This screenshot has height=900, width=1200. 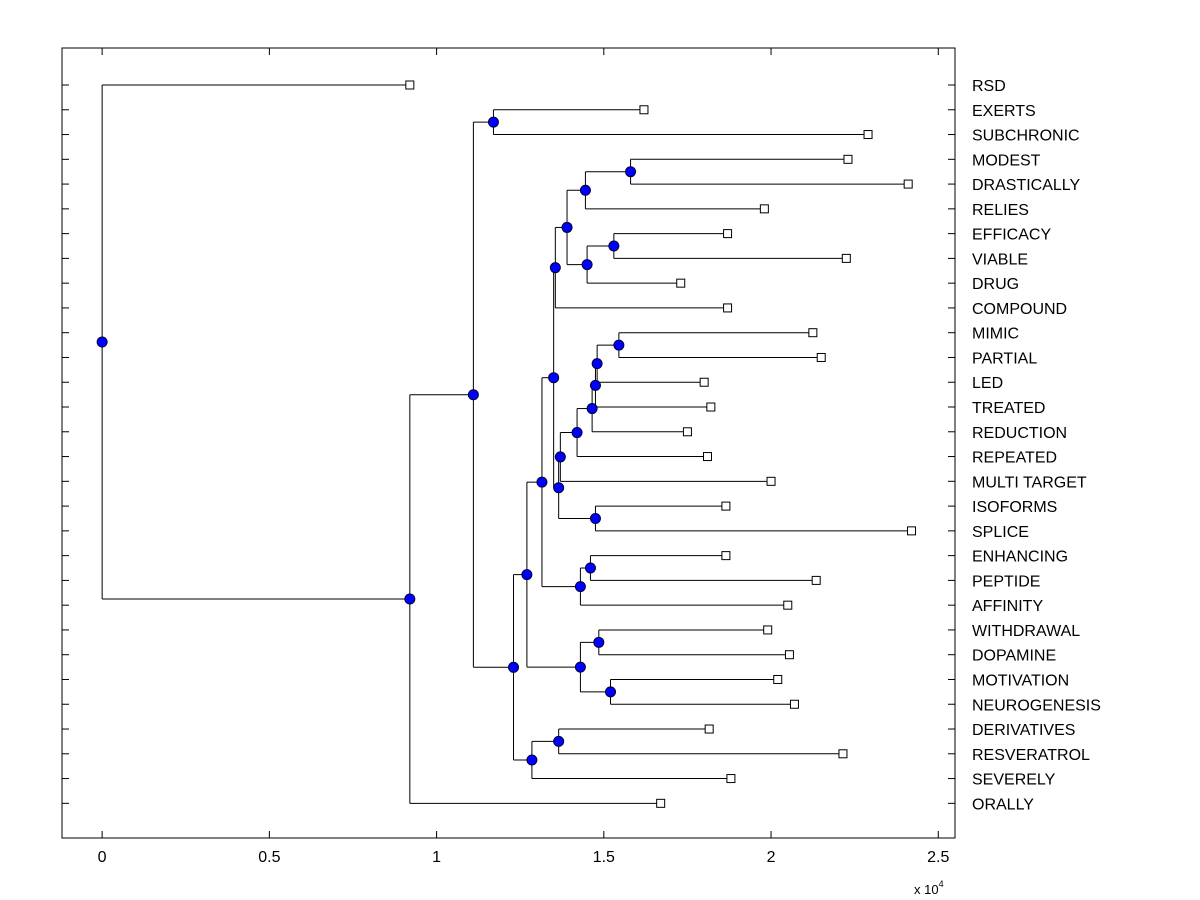 What do you see at coordinates (269, 857) in the screenshot?
I see `x-tick-label: 0.5` at bounding box center [269, 857].